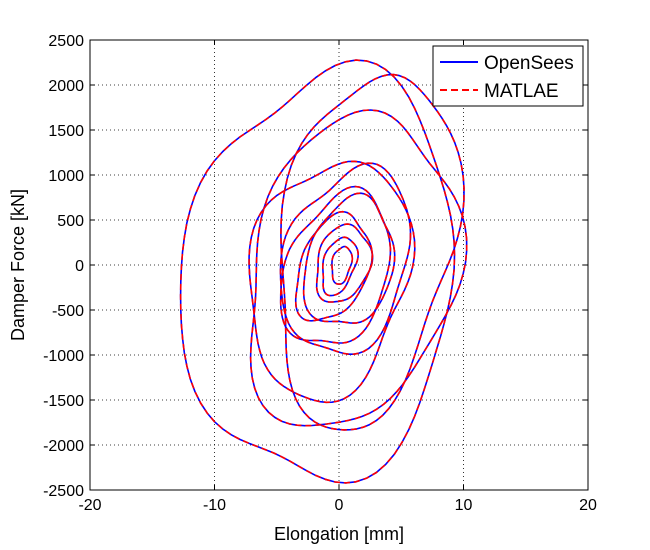 The height and width of the screenshot is (550, 650). Describe the element at coordinates (68, 311) in the screenshot. I see `y-tick-label: -500` at that location.